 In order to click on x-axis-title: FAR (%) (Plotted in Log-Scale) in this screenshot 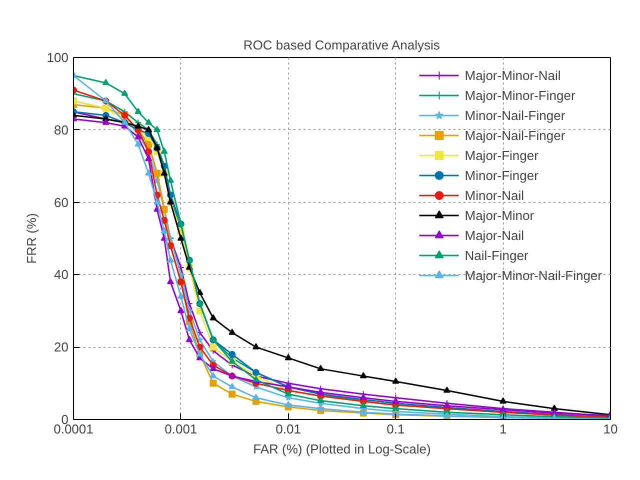, I will do `click(342, 449)`.